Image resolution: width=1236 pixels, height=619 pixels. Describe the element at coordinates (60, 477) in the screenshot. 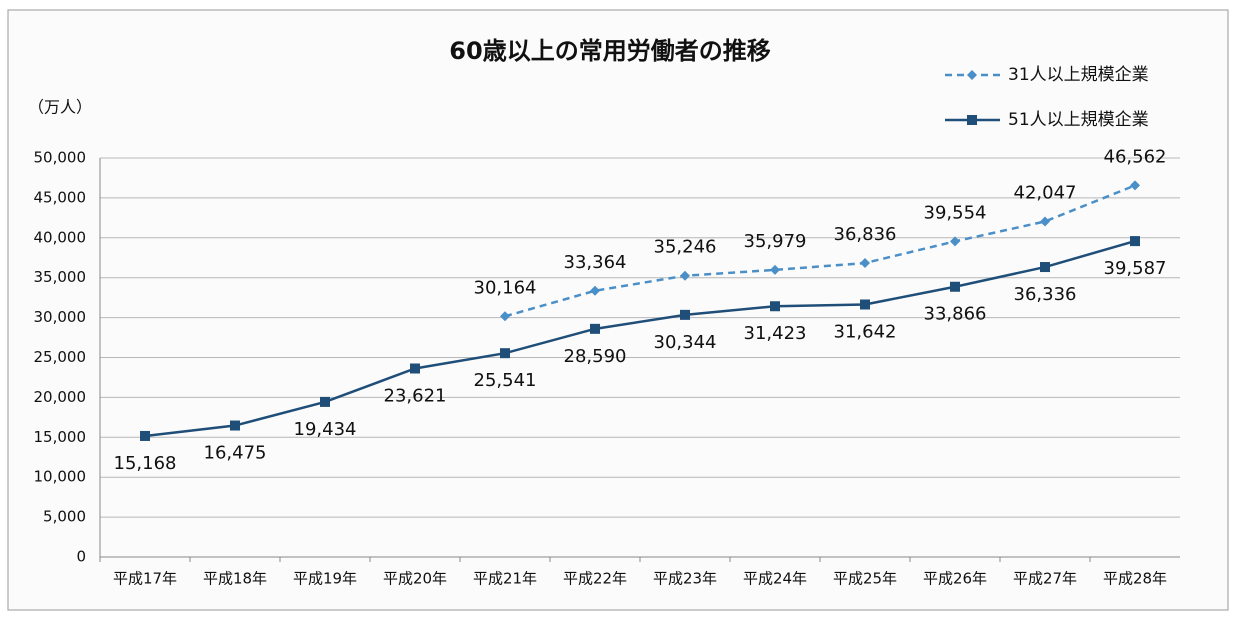

I see `y-tick-label: 10,000` at that location.